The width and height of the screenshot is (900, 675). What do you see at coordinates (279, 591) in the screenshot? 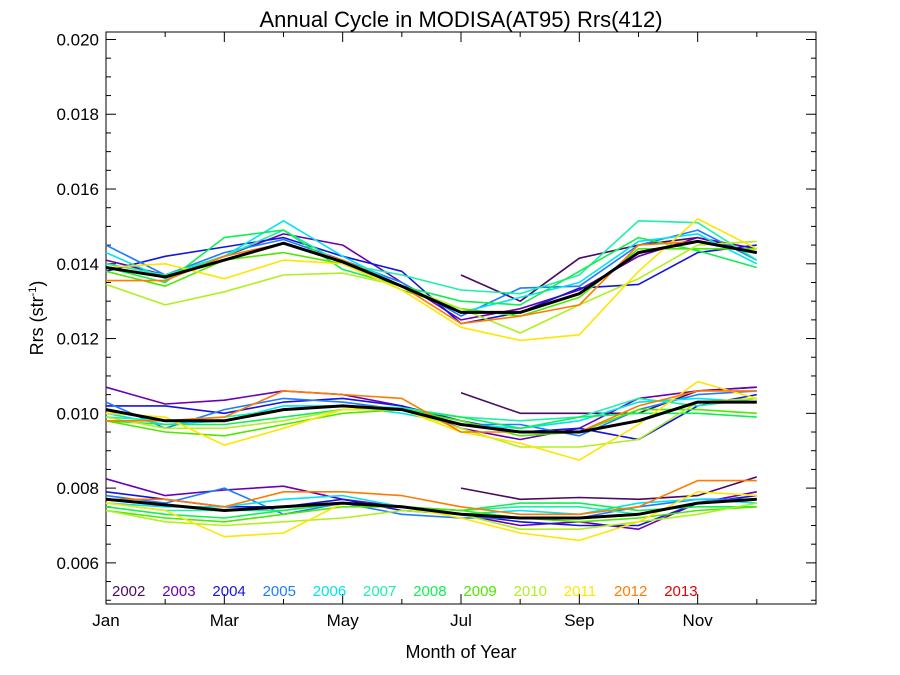
I see `legend-item-2005: 2005` at bounding box center [279, 591].